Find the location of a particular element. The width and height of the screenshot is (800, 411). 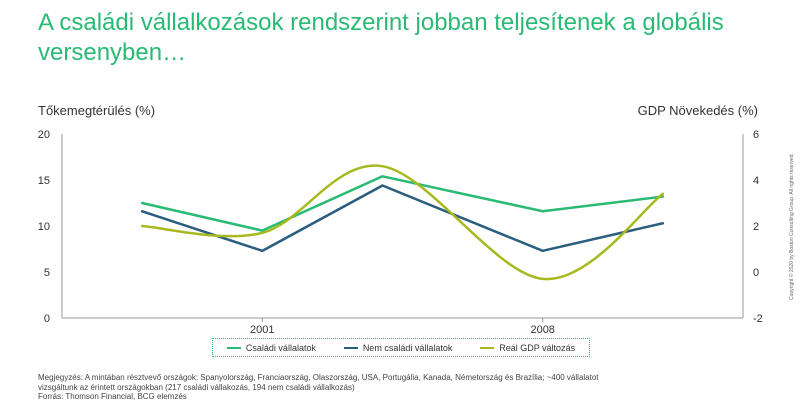

y-right-tick-label-1: 0 is located at coordinates (756, 273).